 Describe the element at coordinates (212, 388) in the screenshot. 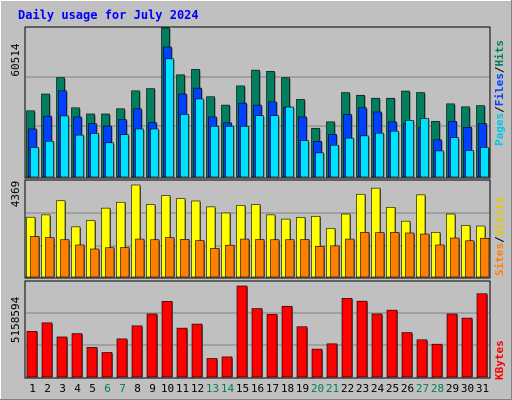

I see `day-label: 13` at that location.